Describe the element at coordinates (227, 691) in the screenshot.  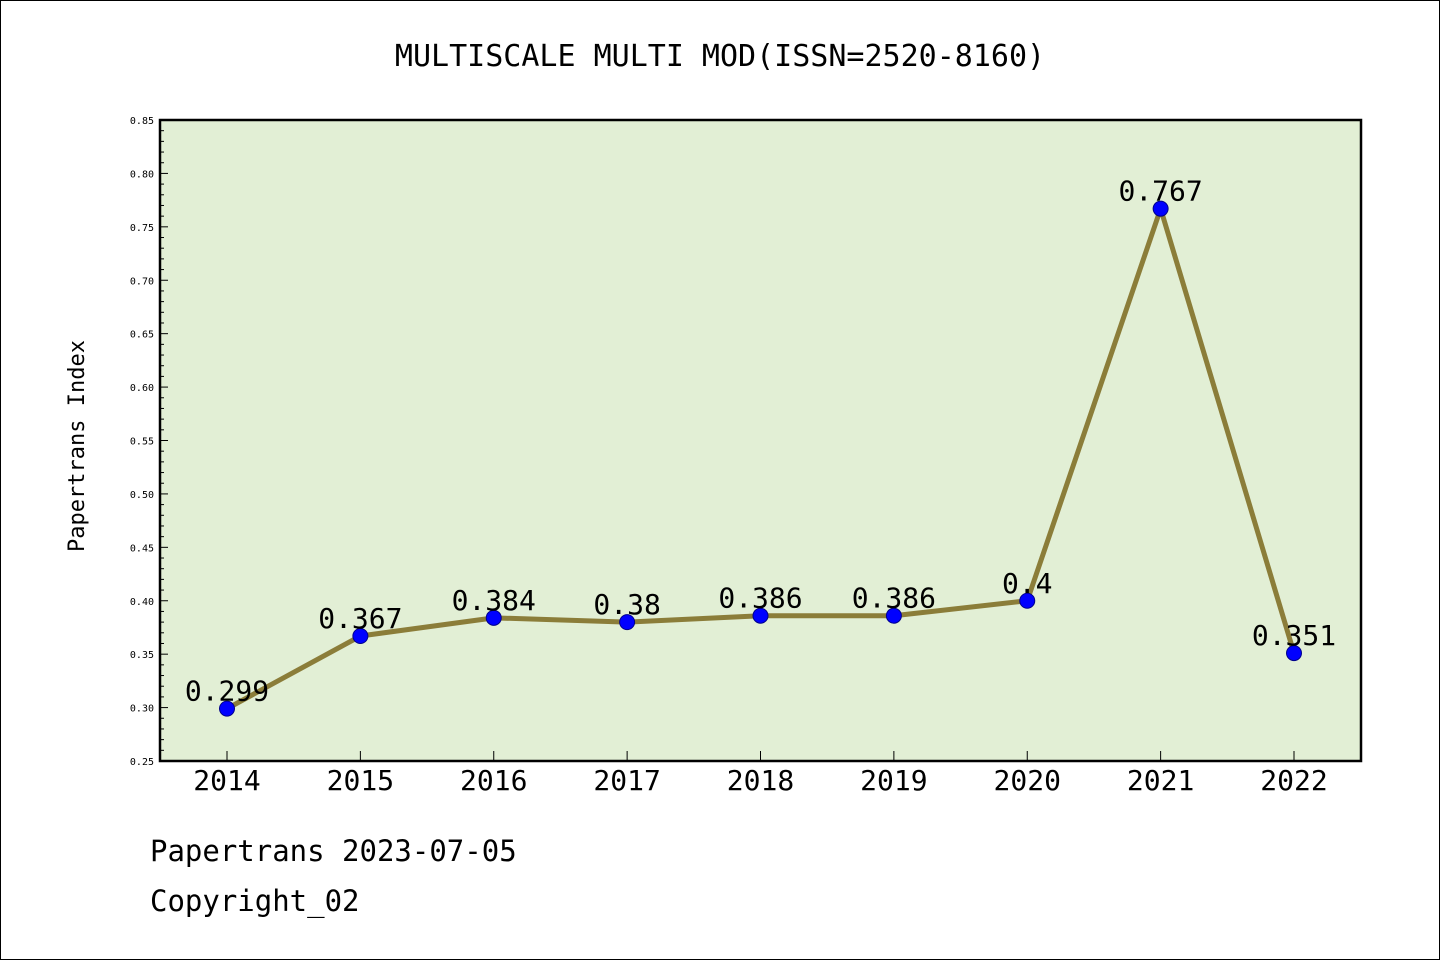
I see `data-label: 0.299` at that location.